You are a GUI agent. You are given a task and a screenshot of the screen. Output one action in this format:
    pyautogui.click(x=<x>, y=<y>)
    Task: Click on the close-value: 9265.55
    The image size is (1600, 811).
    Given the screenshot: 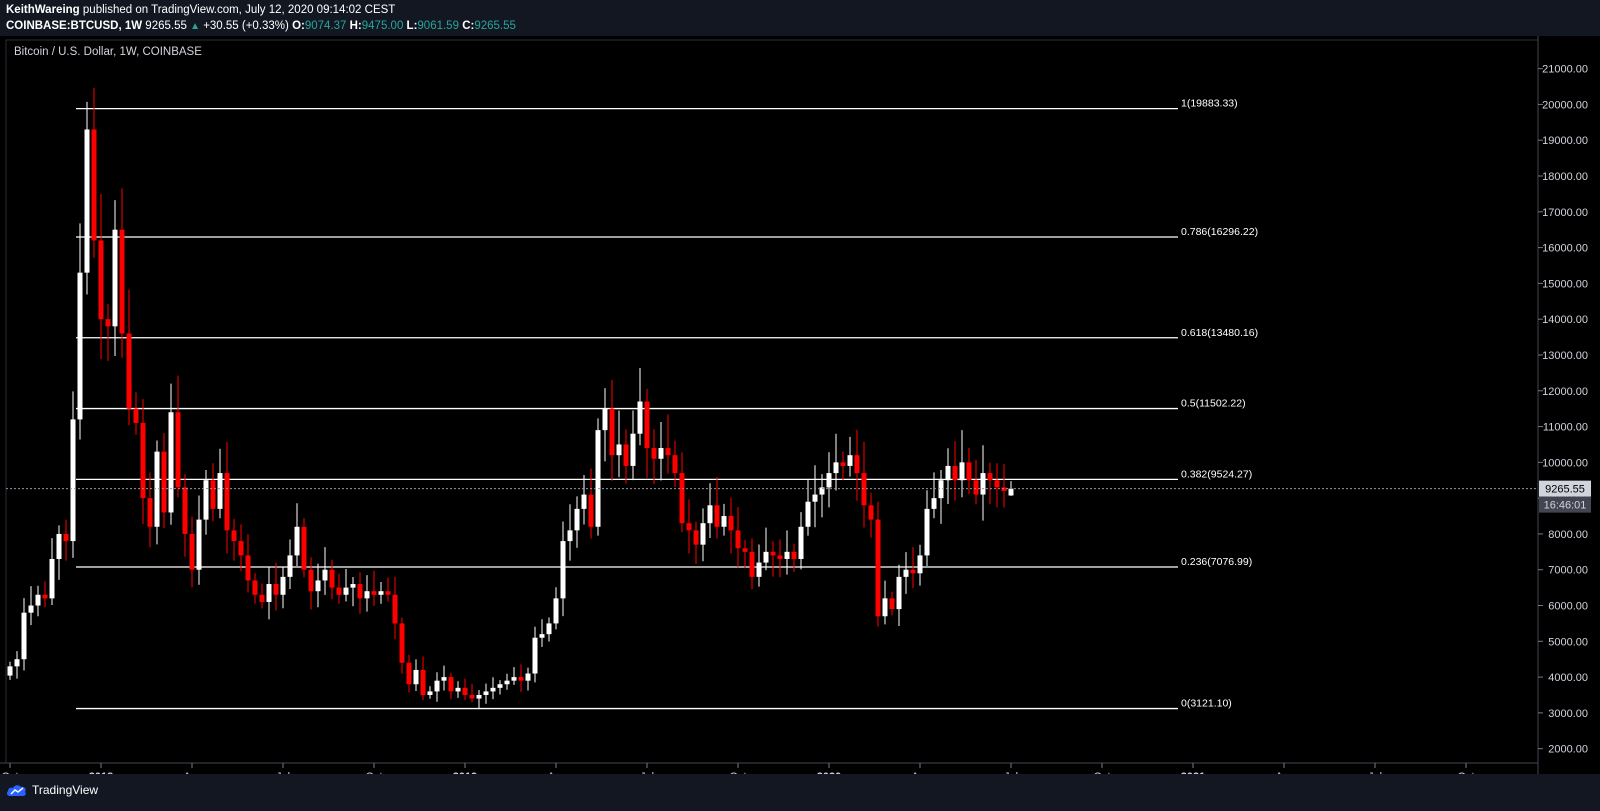 What is the action you would take?
    pyautogui.click(x=495, y=26)
    